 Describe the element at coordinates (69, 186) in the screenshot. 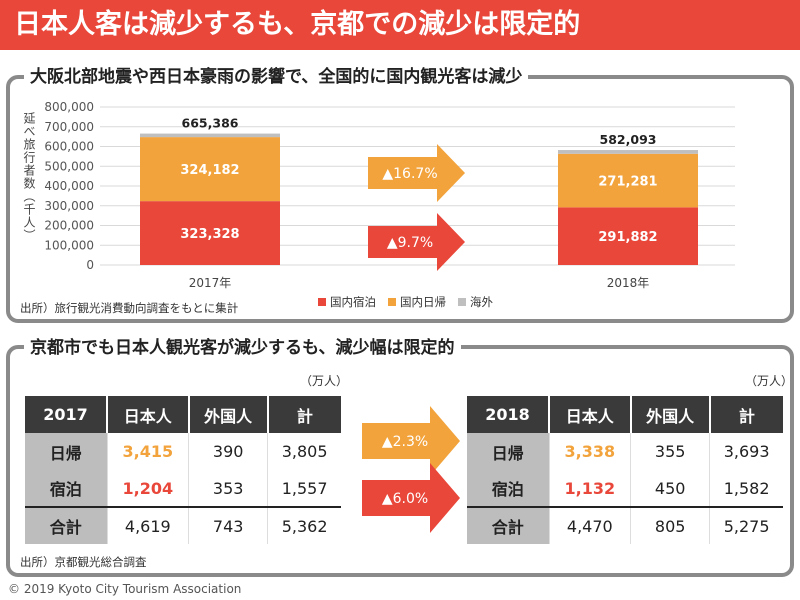

I see `y-tick-label: 400,000` at that location.